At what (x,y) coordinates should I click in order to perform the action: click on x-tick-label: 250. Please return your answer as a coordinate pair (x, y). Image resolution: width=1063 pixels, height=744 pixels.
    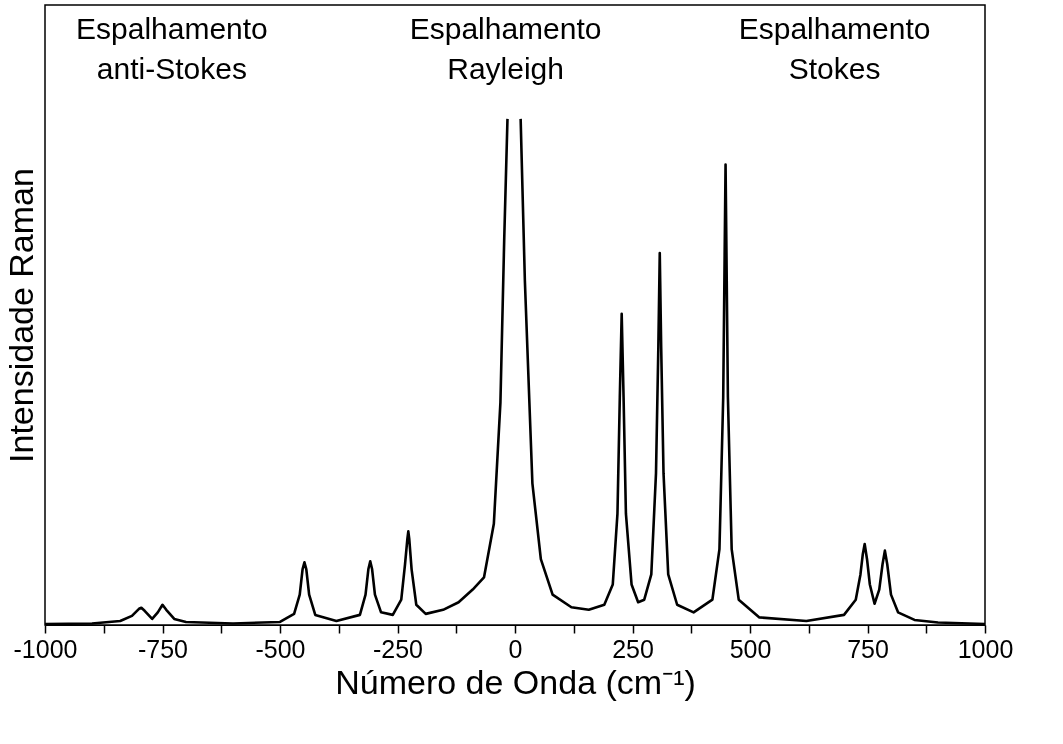
    Looking at the image, I should click on (633, 648).